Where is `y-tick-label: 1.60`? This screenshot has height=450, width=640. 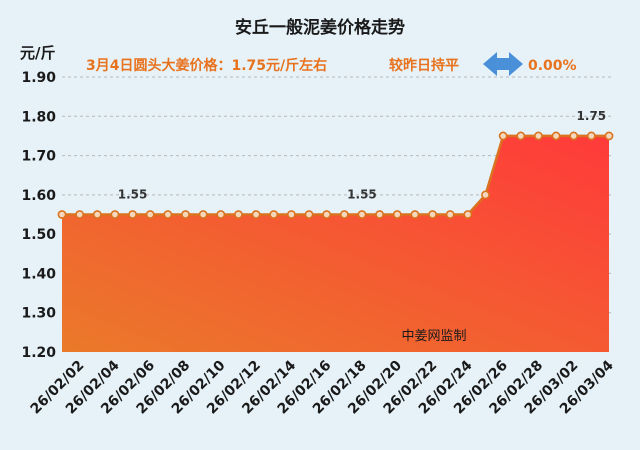
y-tick-label: 1.60 is located at coordinates (38, 196).